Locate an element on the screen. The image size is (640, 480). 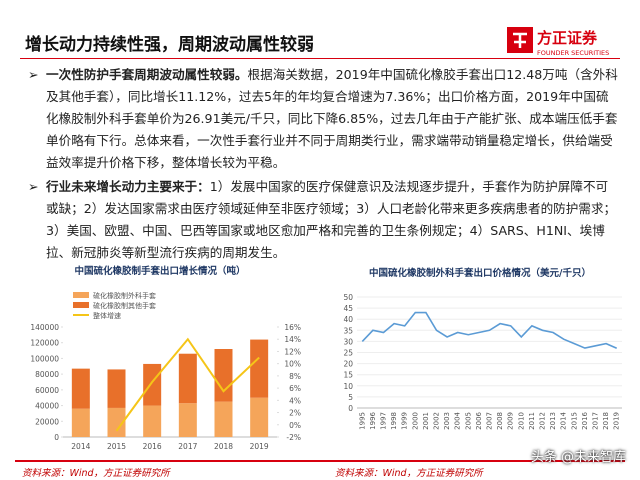
y-tick-label: 45 is located at coordinates (348, 308).